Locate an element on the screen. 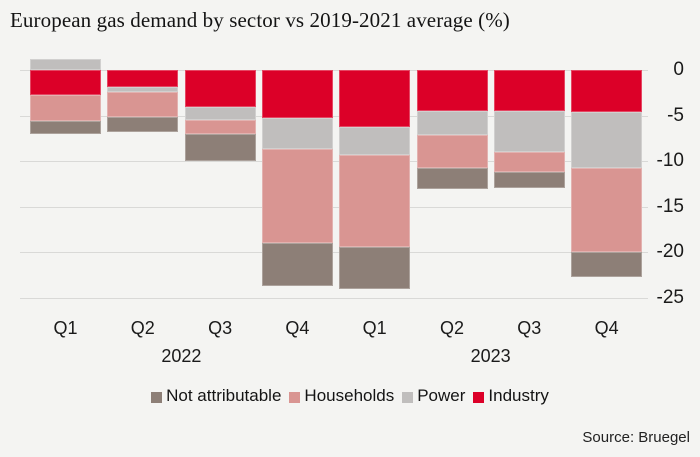  legend-label: Households is located at coordinates (349, 395).